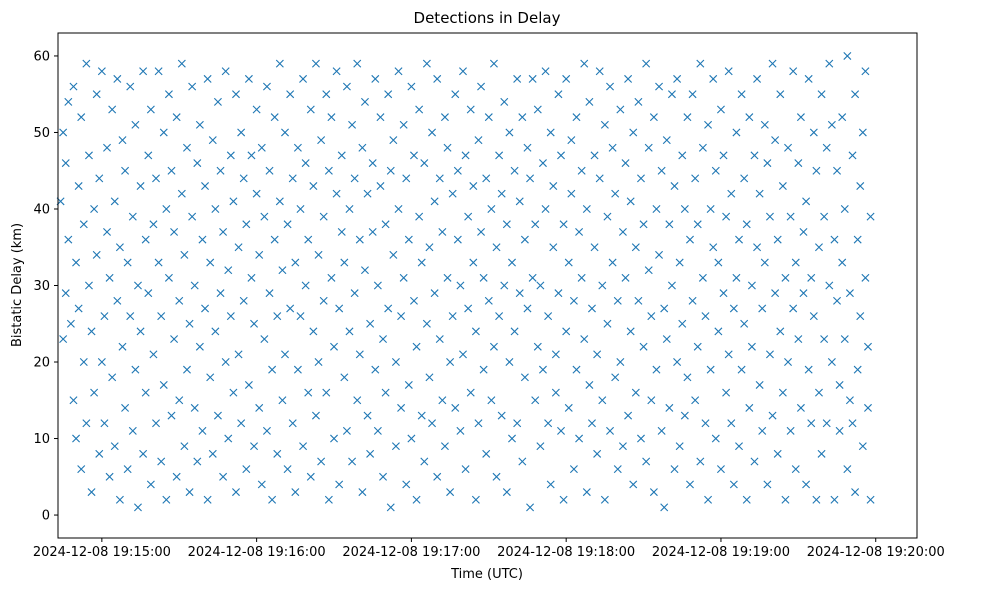 Image resolution: width=988 pixels, height=590 pixels. I want to click on x-tick-label: 2024-12-08 19:19:00, so click(721, 552).